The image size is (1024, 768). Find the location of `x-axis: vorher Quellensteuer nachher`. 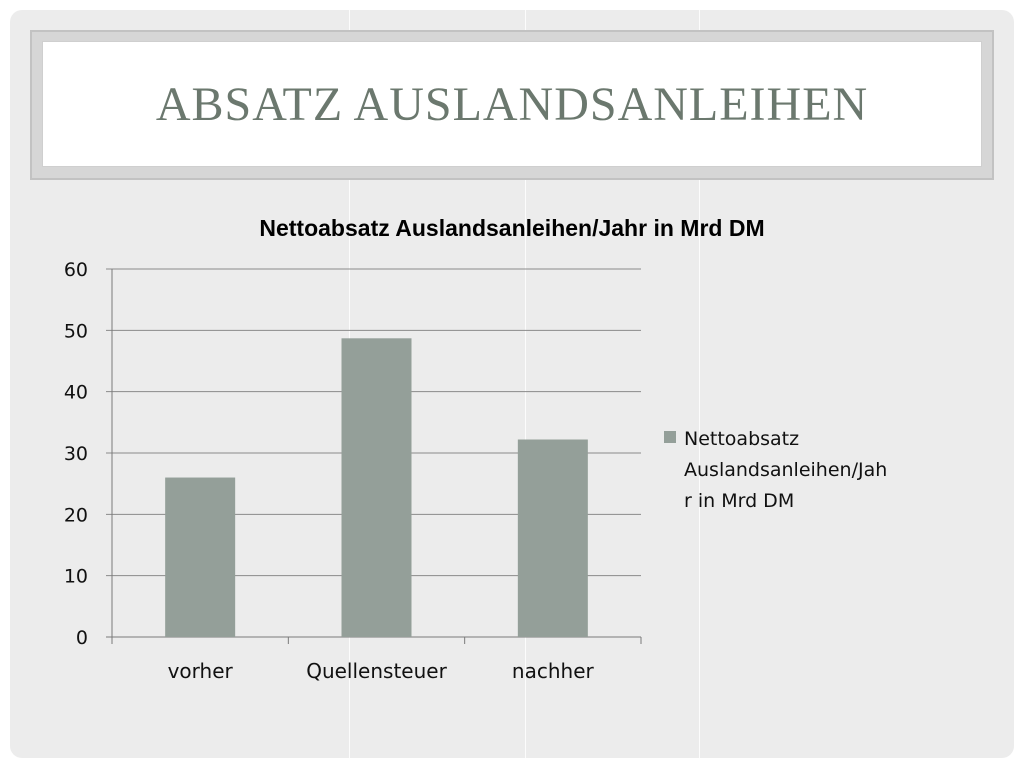

x-axis: vorher Quellensteuer nachher is located at coordinates (376, 660).